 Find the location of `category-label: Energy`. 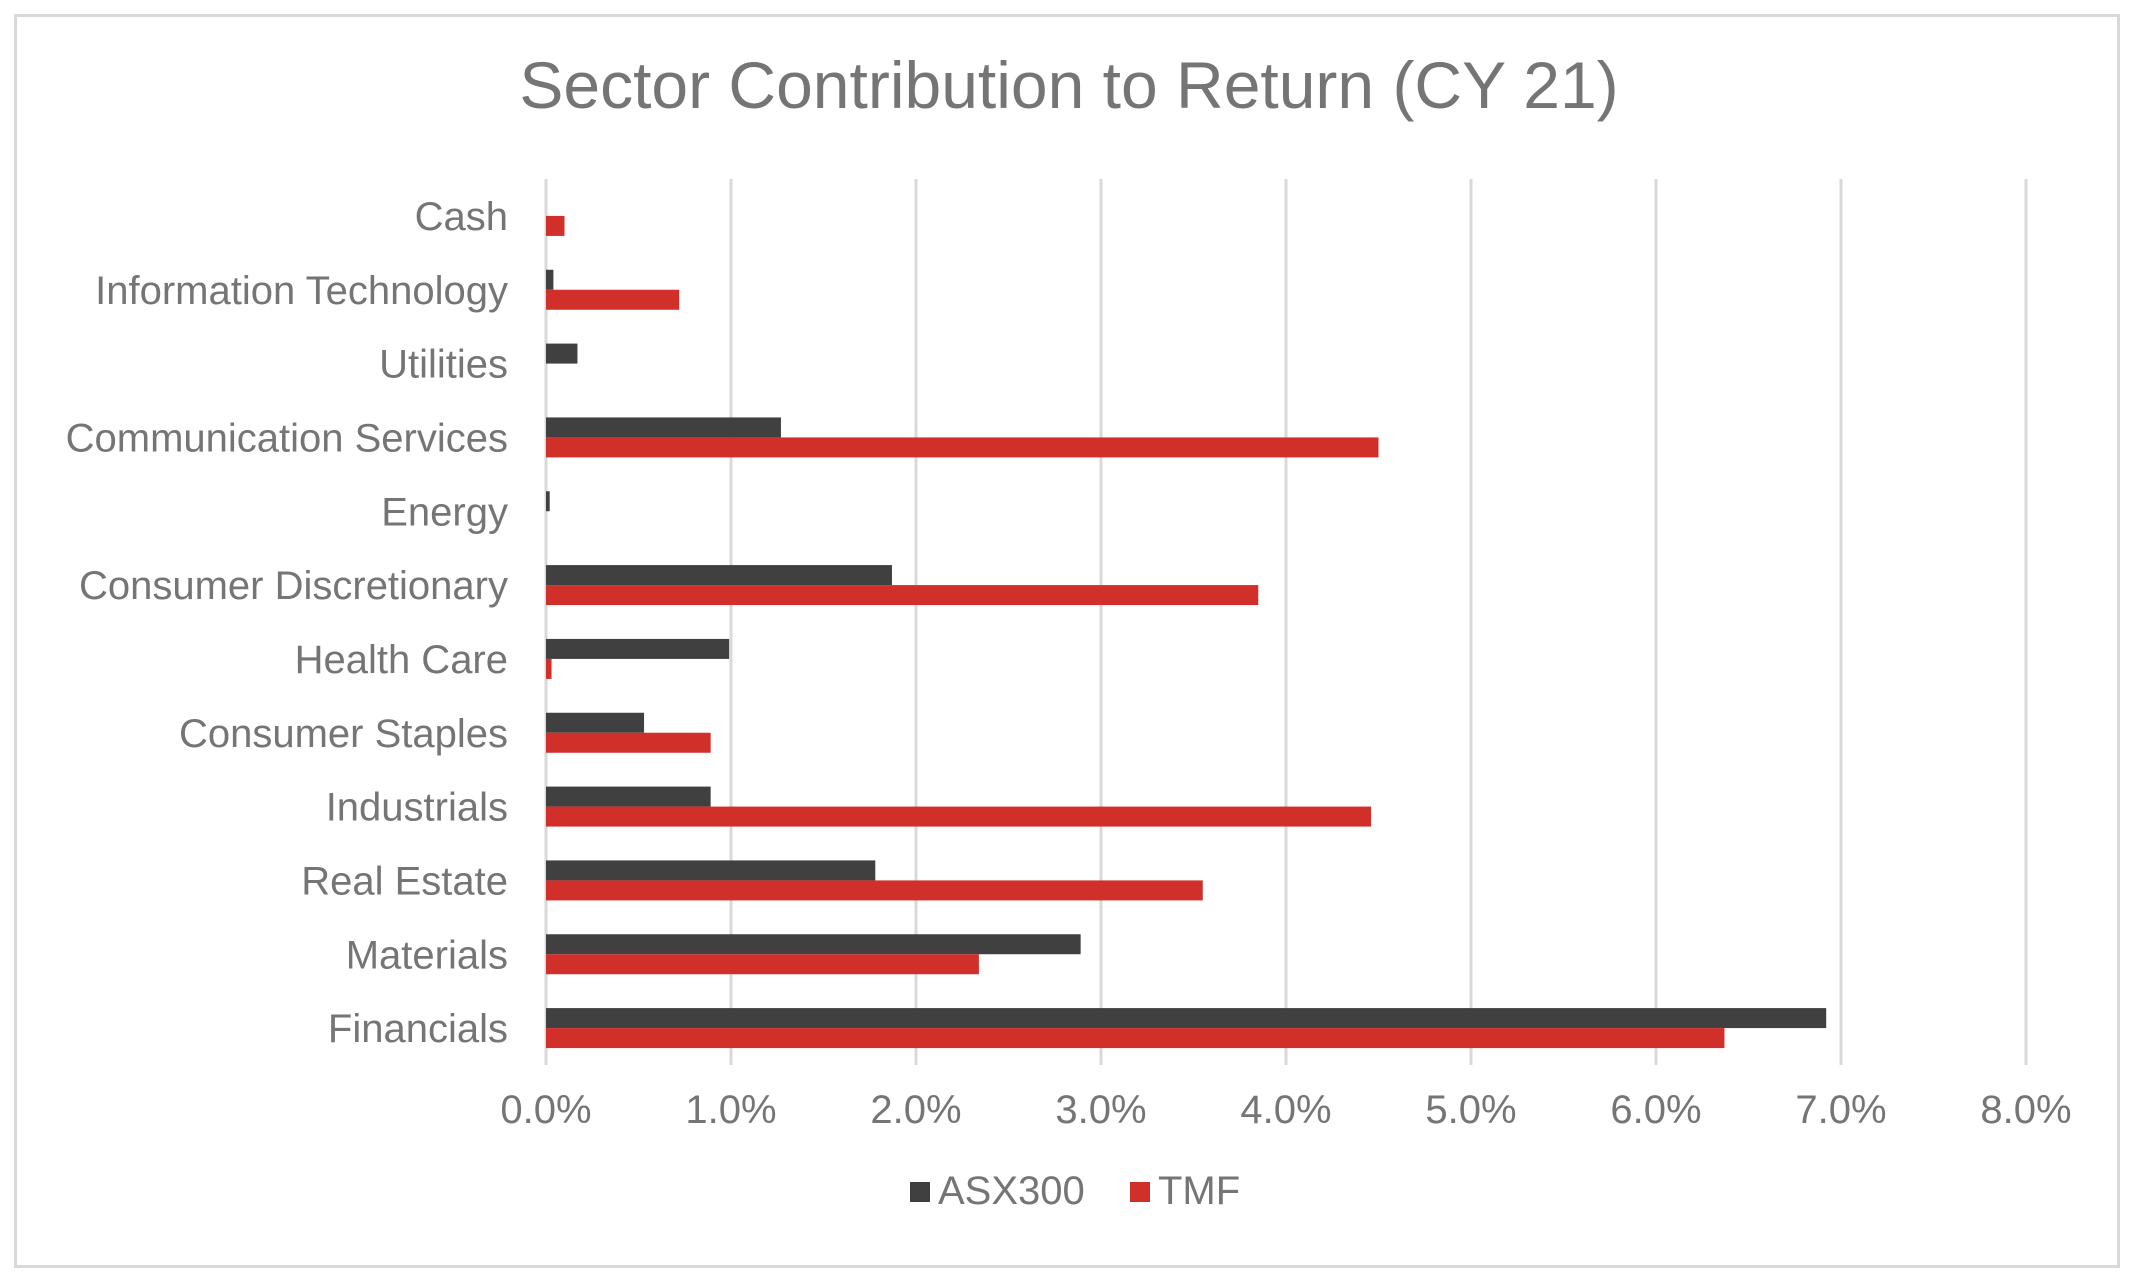

category-label: Energy is located at coordinates (444, 512).